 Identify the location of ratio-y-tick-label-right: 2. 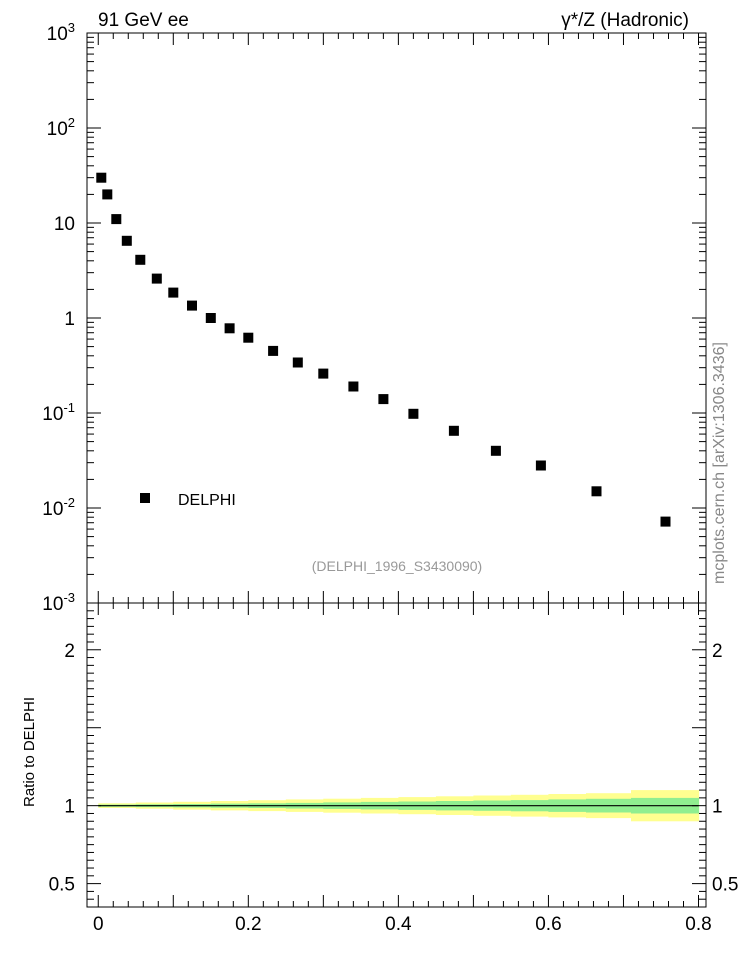
(717, 651).